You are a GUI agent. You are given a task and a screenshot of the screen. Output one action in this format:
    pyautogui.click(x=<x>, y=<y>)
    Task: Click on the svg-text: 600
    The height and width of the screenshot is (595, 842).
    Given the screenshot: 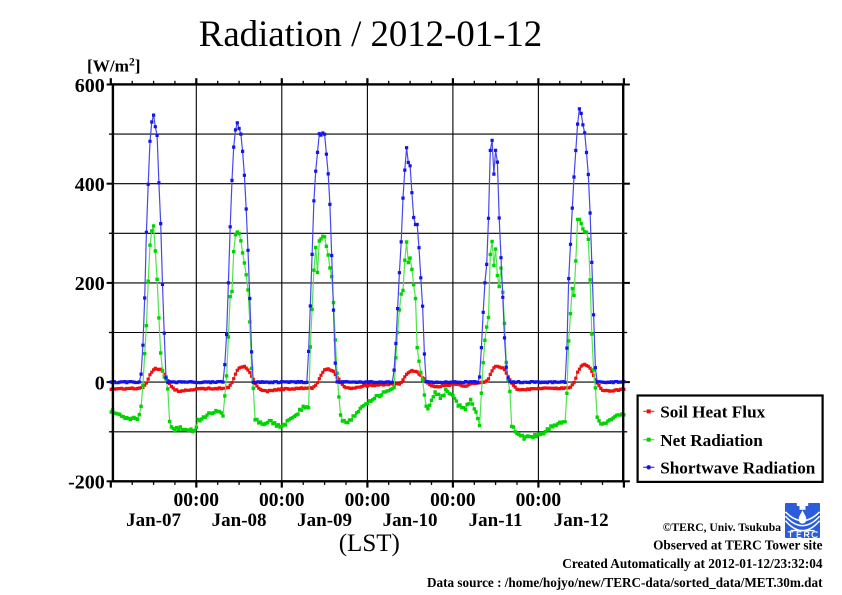 What is the action you would take?
    pyautogui.click(x=90, y=86)
    